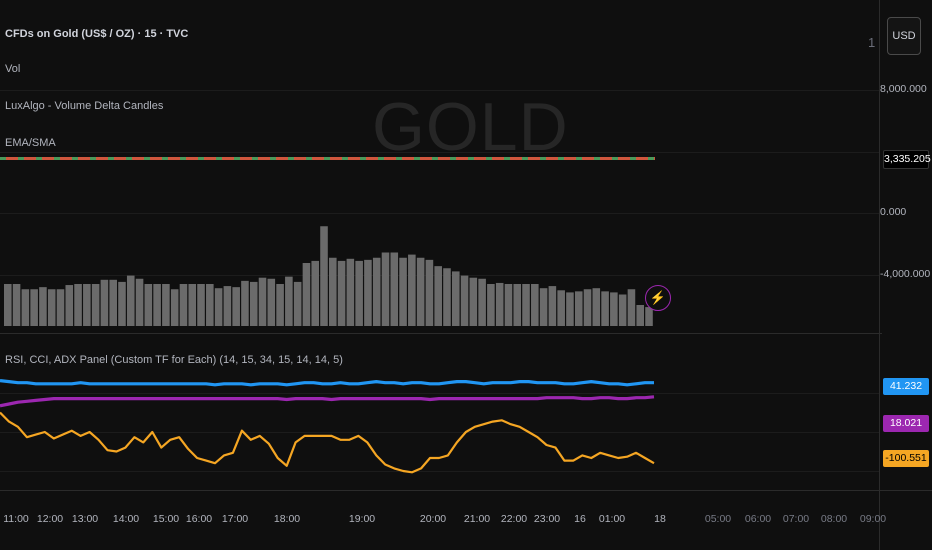  What do you see at coordinates (235, 519) in the screenshot?
I see `time-axis-label: 17:00` at bounding box center [235, 519].